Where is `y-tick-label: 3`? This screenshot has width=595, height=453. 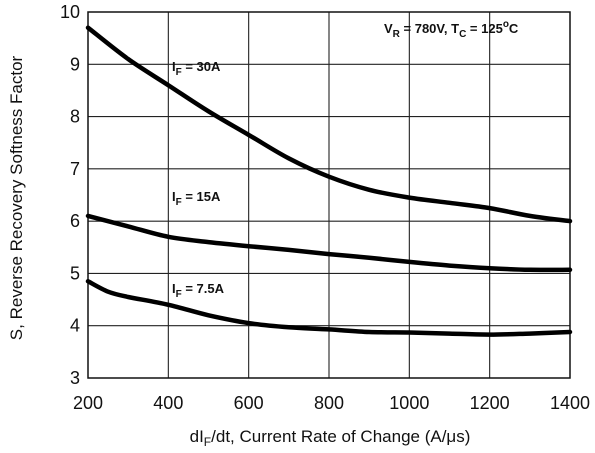
y-tick-label: 3 is located at coordinates (75, 378).